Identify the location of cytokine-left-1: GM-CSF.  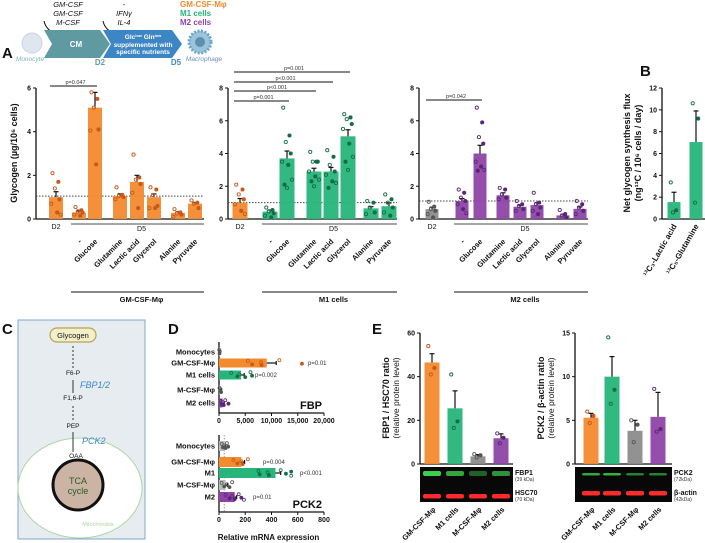
(68, 4).